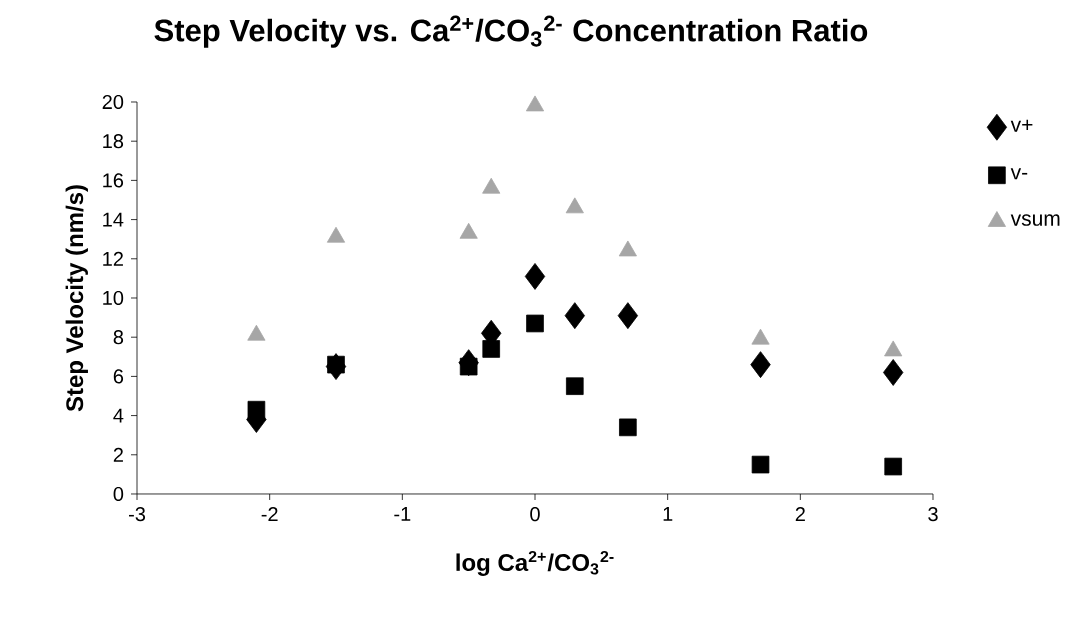 Image resolution: width=1084 pixels, height=631 pixels. Describe the element at coordinates (118, 337) in the screenshot. I see `y-tick-label: 8` at that location.